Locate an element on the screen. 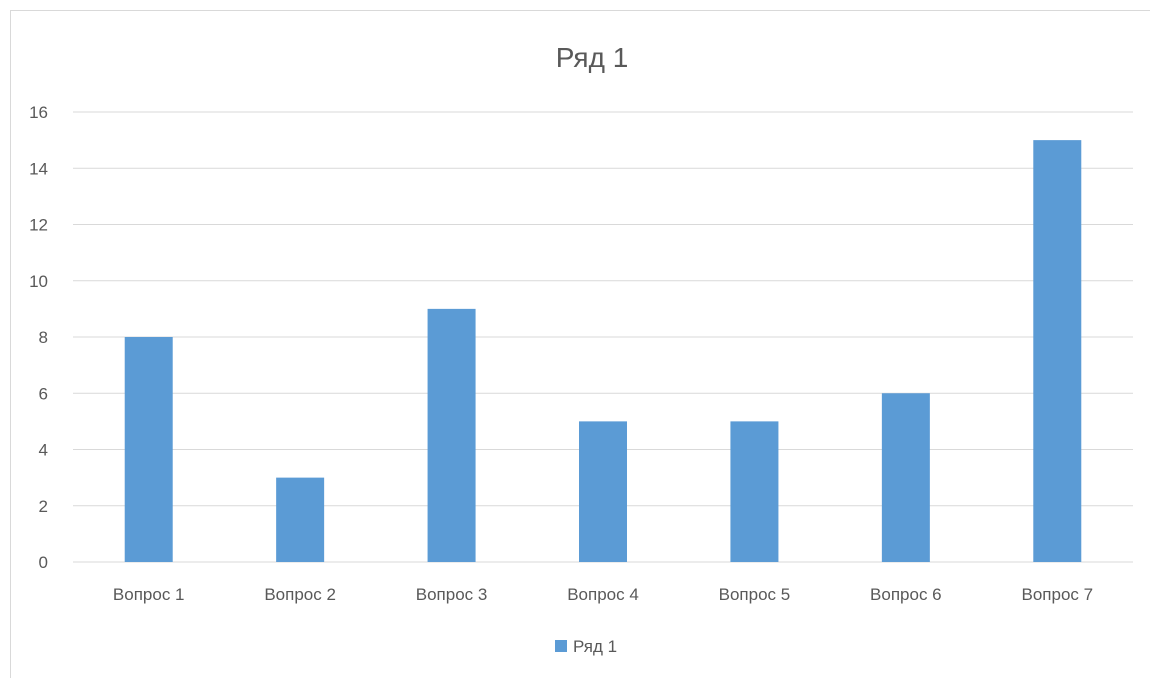  y-tick-label: 6 is located at coordinates (43, 393).